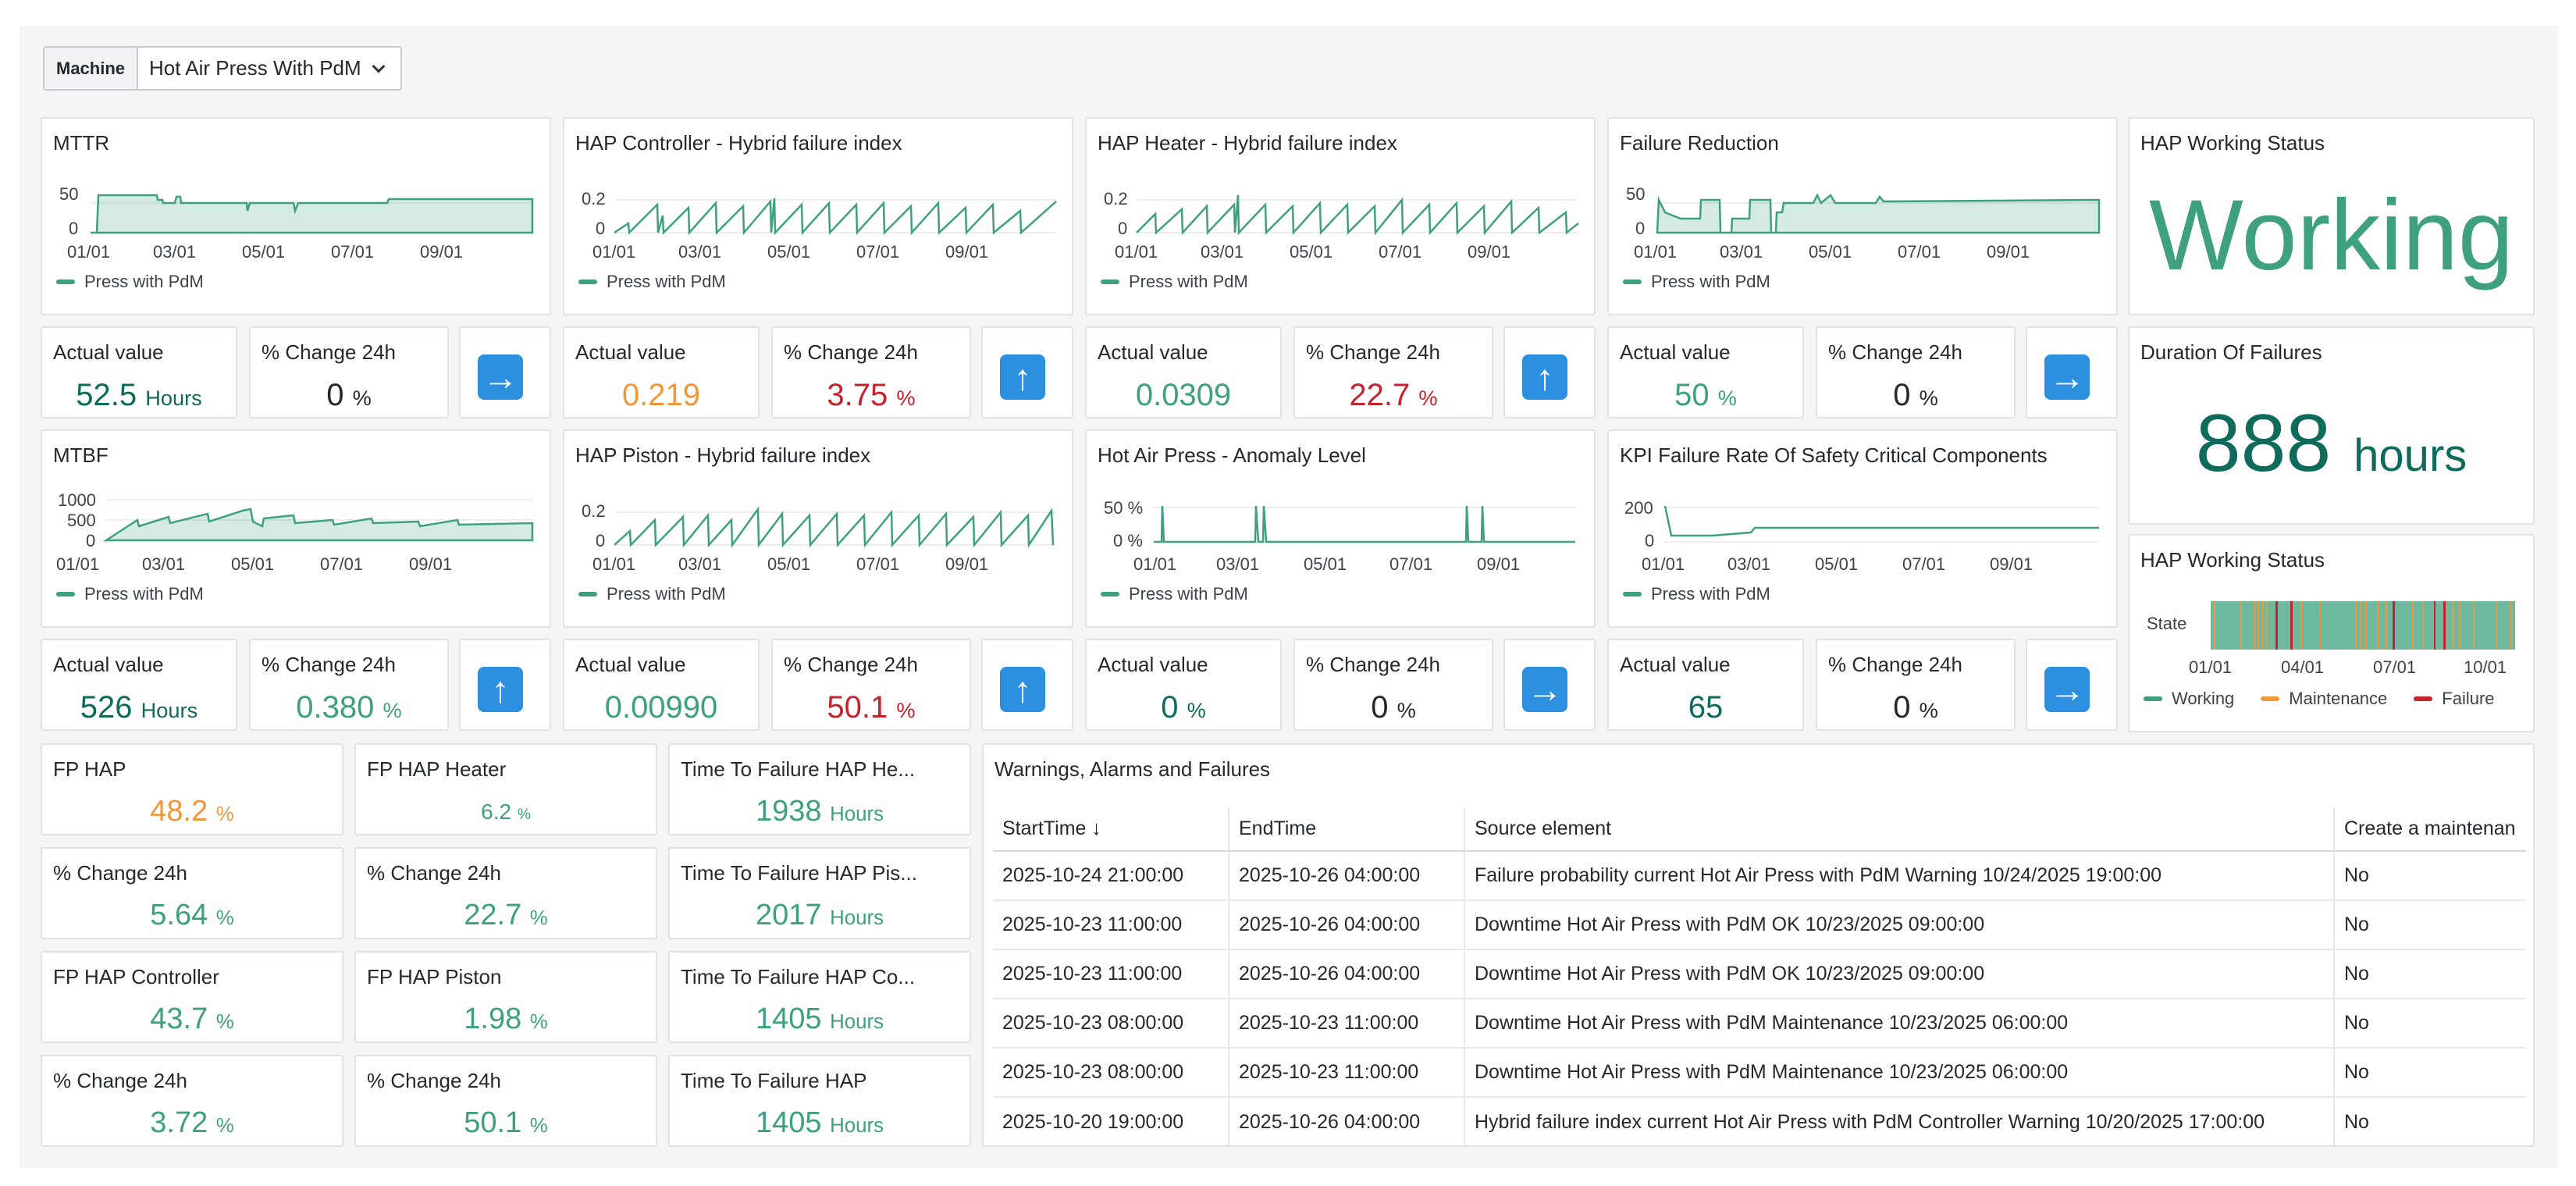  Describe the element at coordinates (349, 395) in the screenshot. I see `change-value-stat: 0 %` at that location.